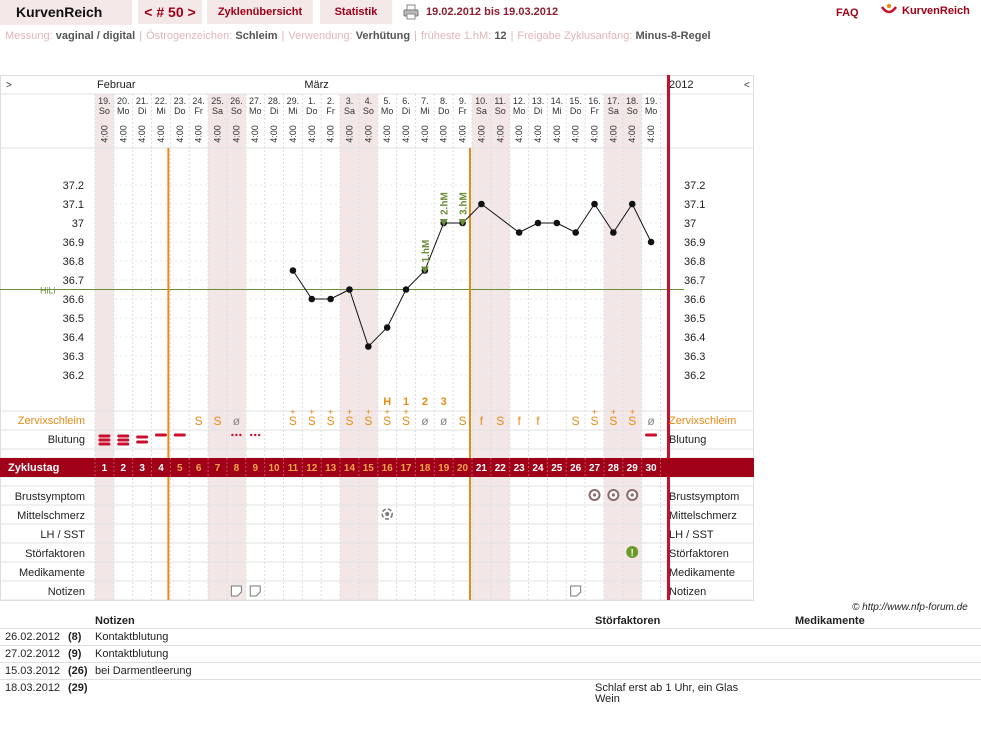  What do you see at coordinates (350, 468) in the screenshot?
I see `cycle-day-number: 14` at bounding box center [350, 468].